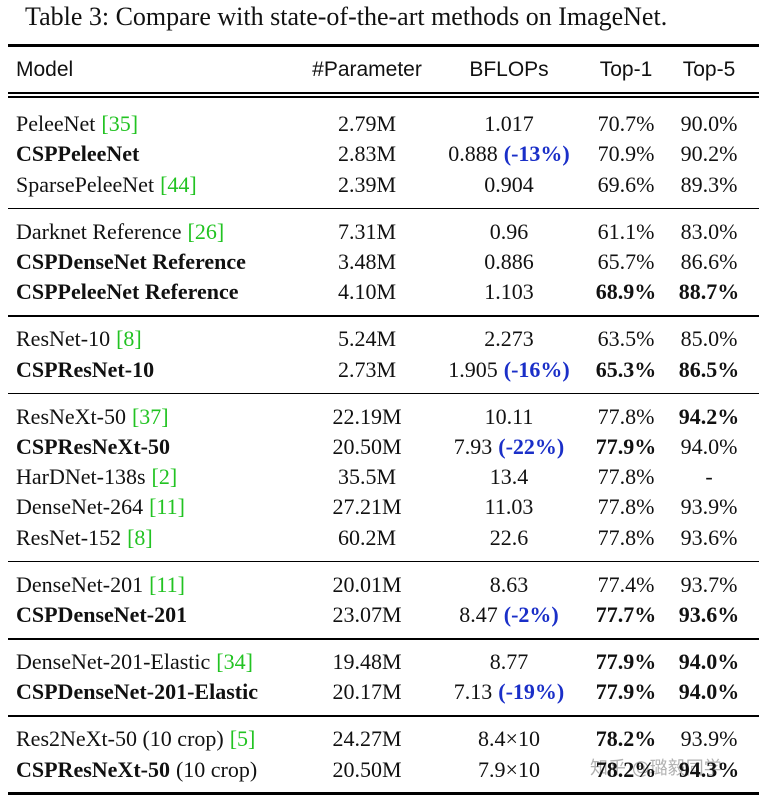 The image size is (767, 802). I want to click on params-cell: 35.5M, so click(367, 477).